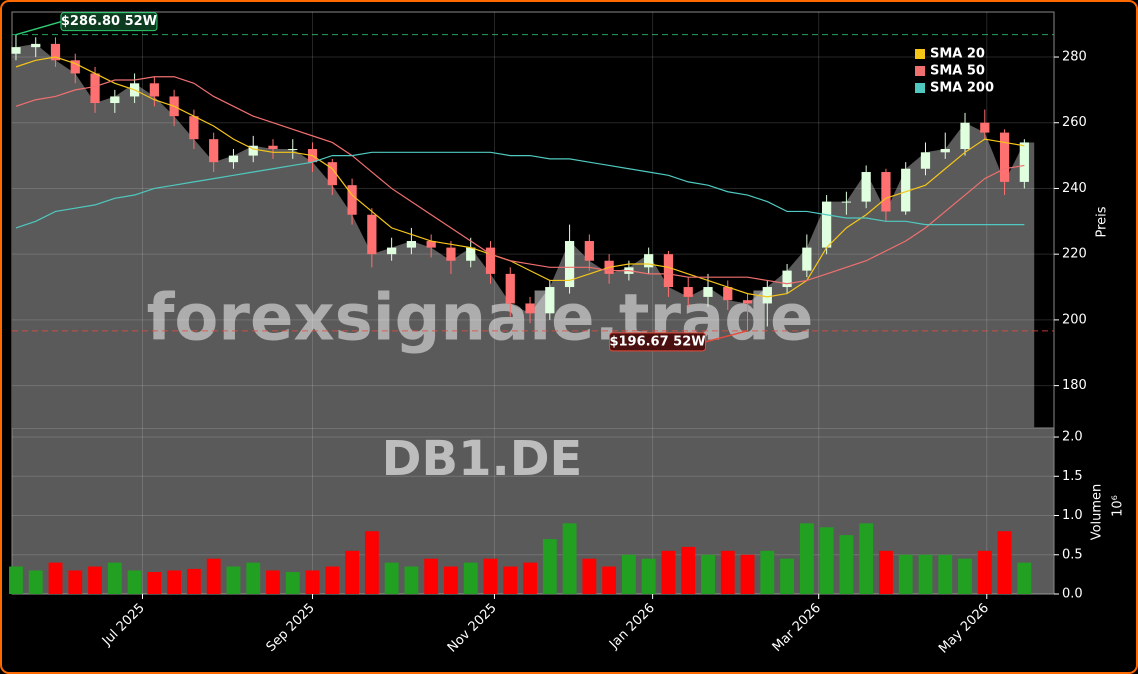 This screenshot has width=1138, height=674. I want to click on annotation-box, so click(658, 342).